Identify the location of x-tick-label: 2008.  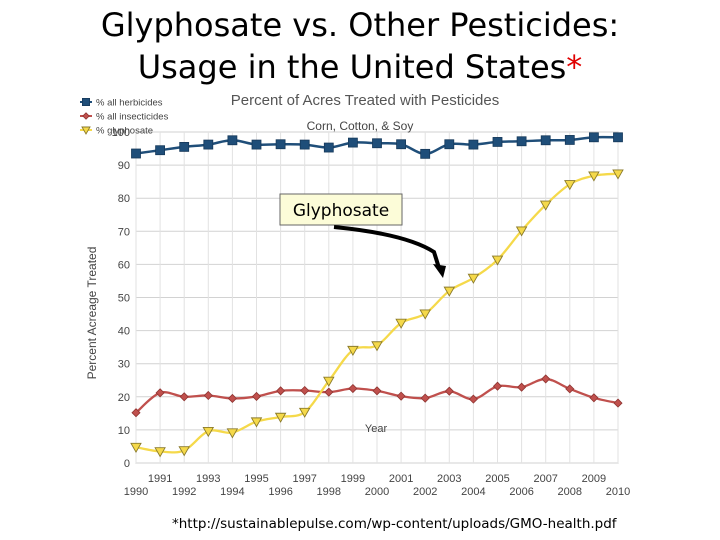
(570, 492).